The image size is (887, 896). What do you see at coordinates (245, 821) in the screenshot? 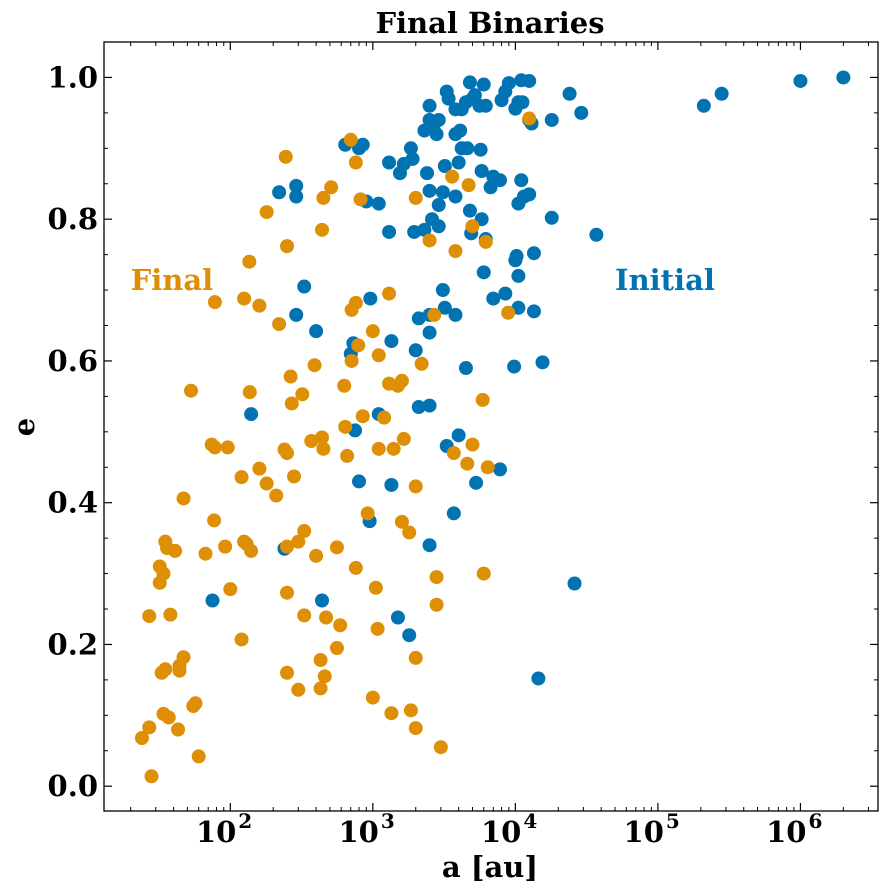
I see `x-tick-label-exponent: 2` at bounding box center [245, 821].